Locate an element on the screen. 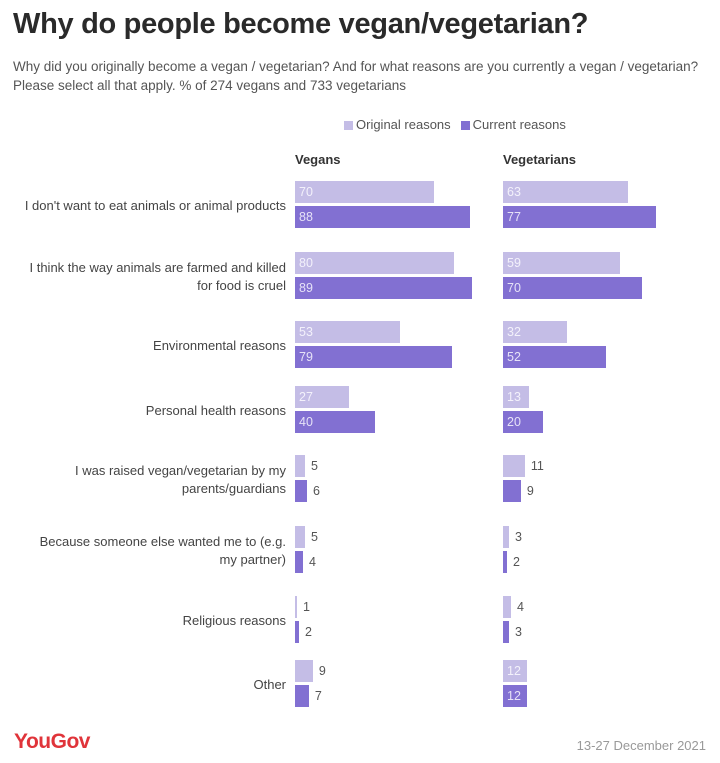  data-label: 88 is located at coordinates (306, 217).